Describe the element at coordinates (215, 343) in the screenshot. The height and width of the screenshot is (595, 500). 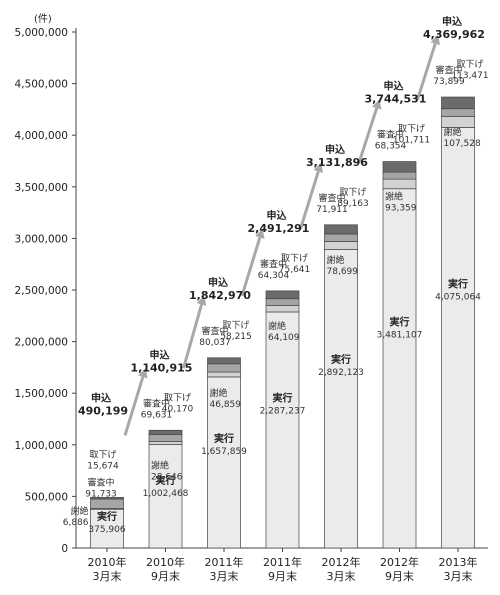
I see `under-review-value: 80,037` at that location.